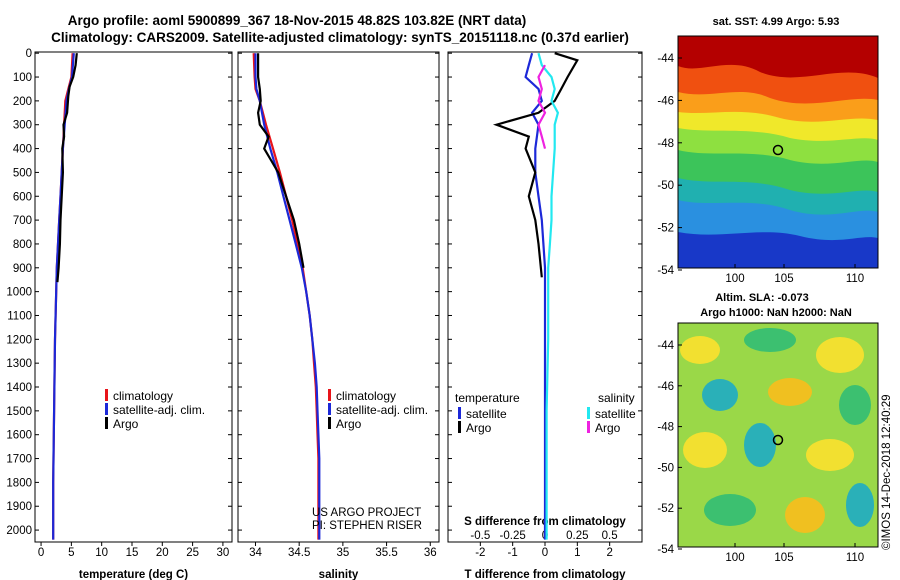  Describe the element at coordinates (855, 279) in the screenshot. I see `map-x-tick-label: 110` at that location.